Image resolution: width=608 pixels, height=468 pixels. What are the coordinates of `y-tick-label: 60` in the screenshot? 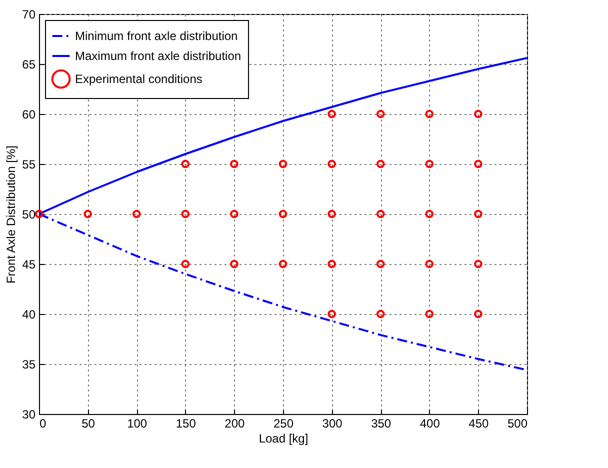 It's located at (29, 115).